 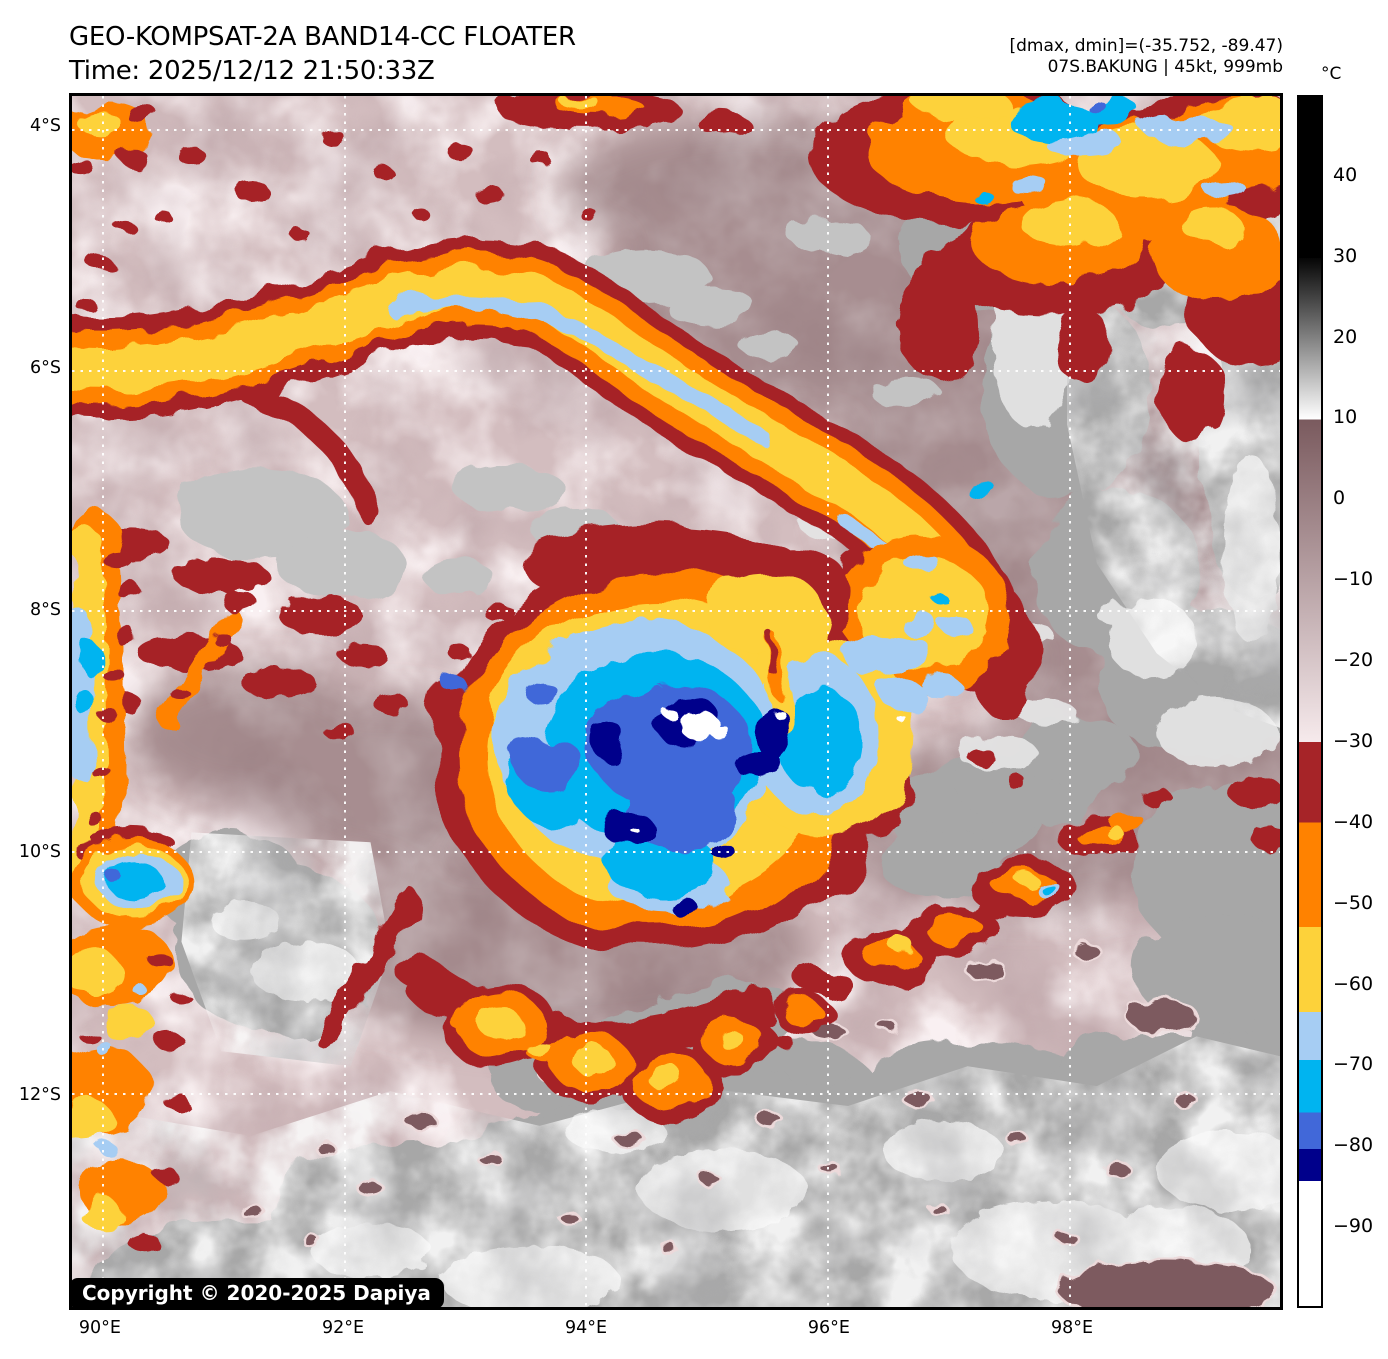 I want to click on page-title: GEO-KOMPSAT-2A BAND14-CC FLOATER, so click(x=322, y=37).